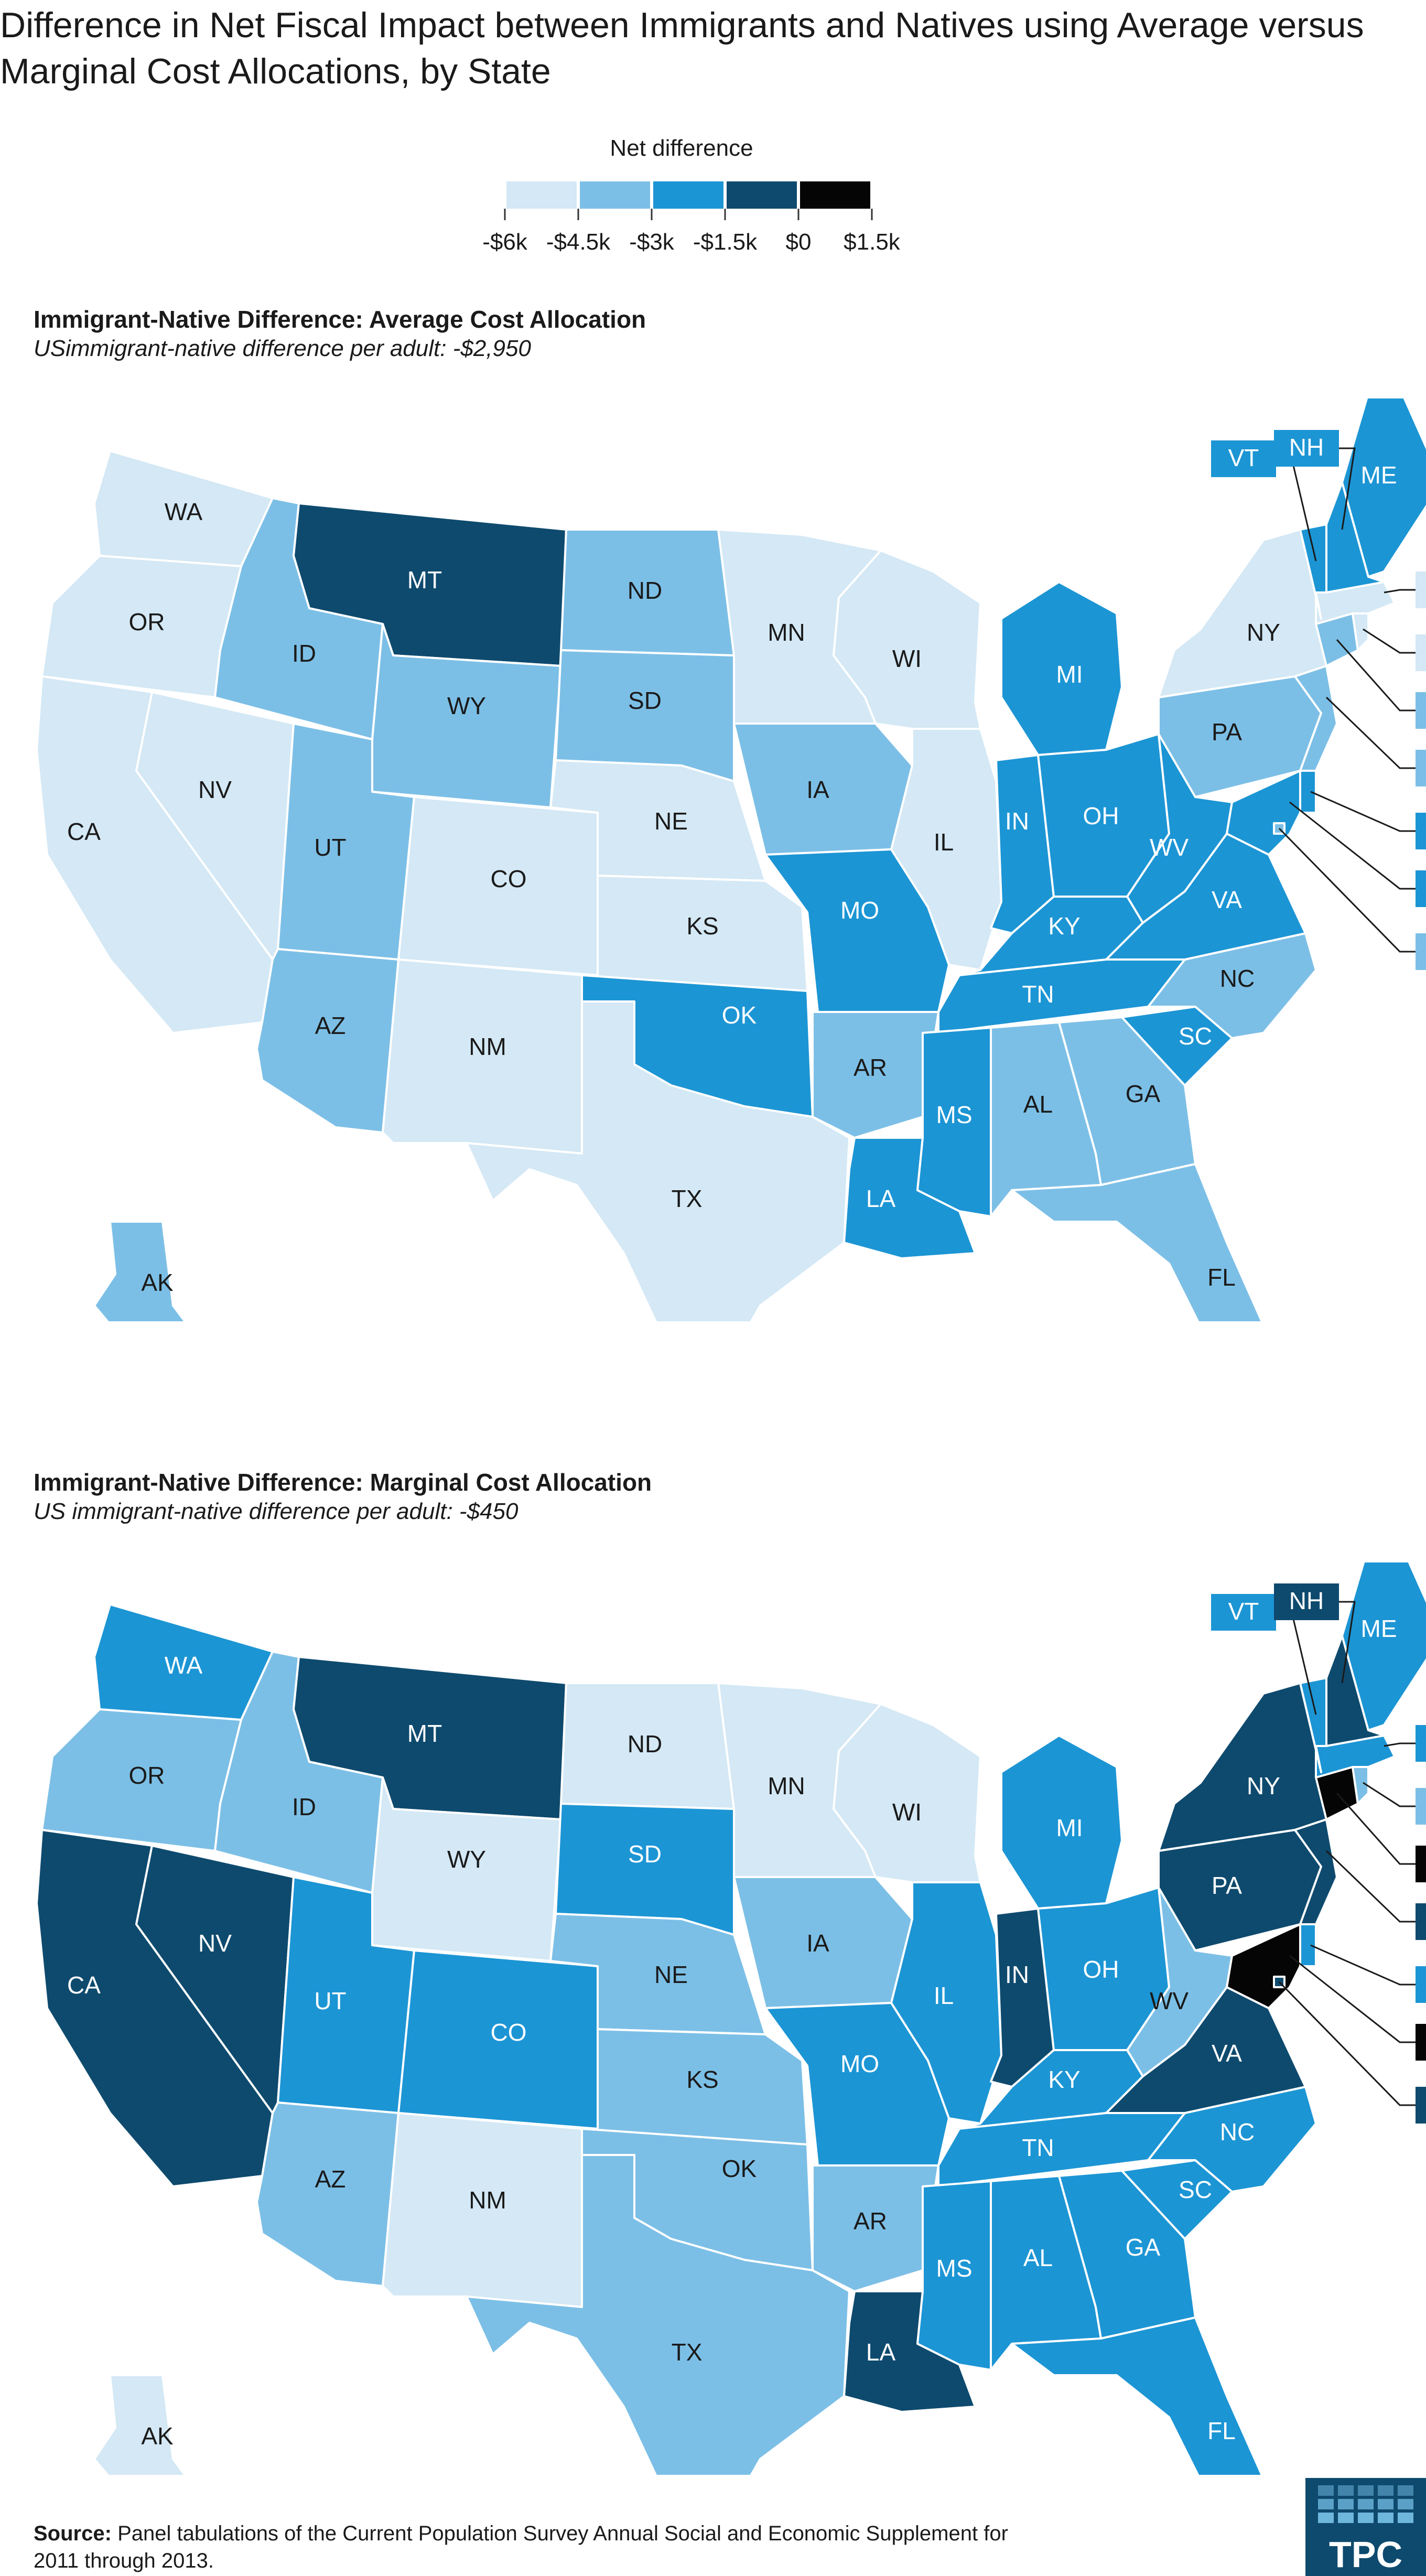  I want to click on state-nh, so click(1355, 1691).